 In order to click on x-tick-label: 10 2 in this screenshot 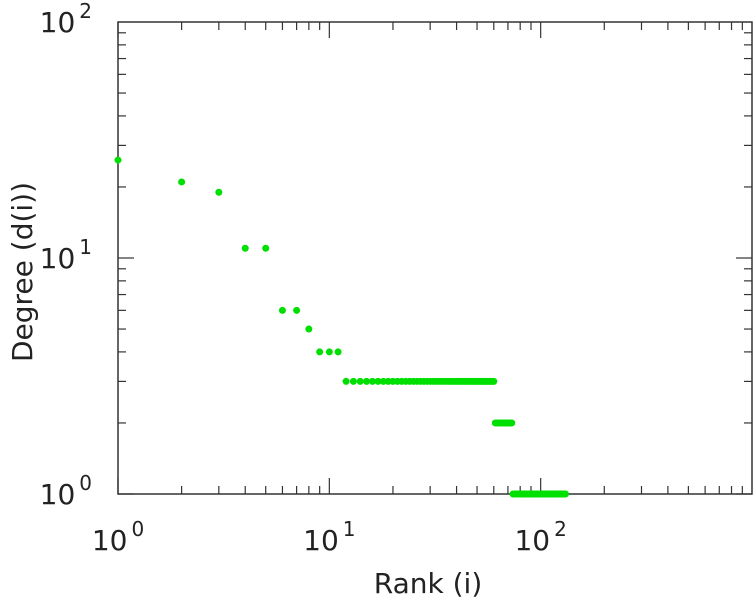, I will do `click(540, 537)`.